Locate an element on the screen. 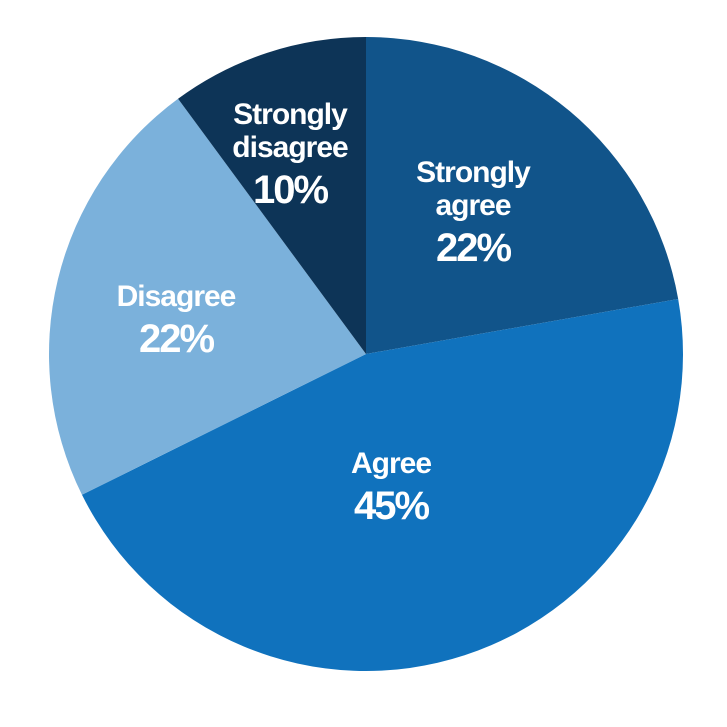 Image resolution: width=727 pixels, height=727 pixels. slice-value-3: 10% is located at coordinates (290, 190).